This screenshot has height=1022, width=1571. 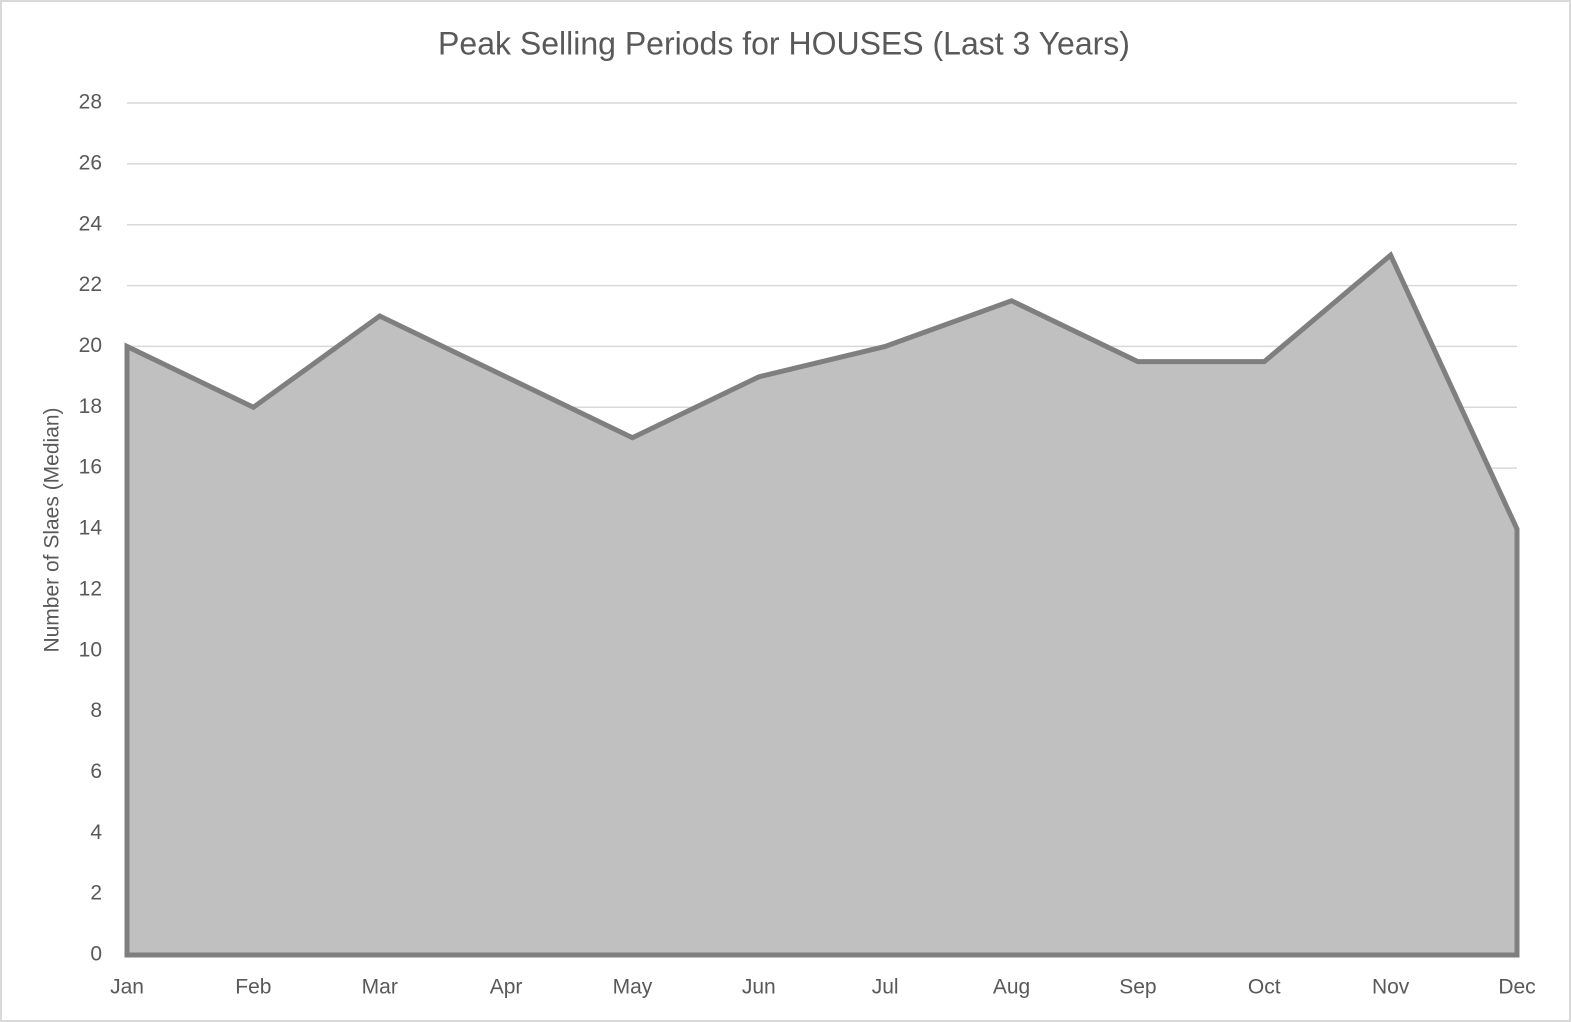 What do you see at coordinates (1264, 987) in the screenshot?
I see `x-tick-label: Oct` at bounding box center [1264, 987].